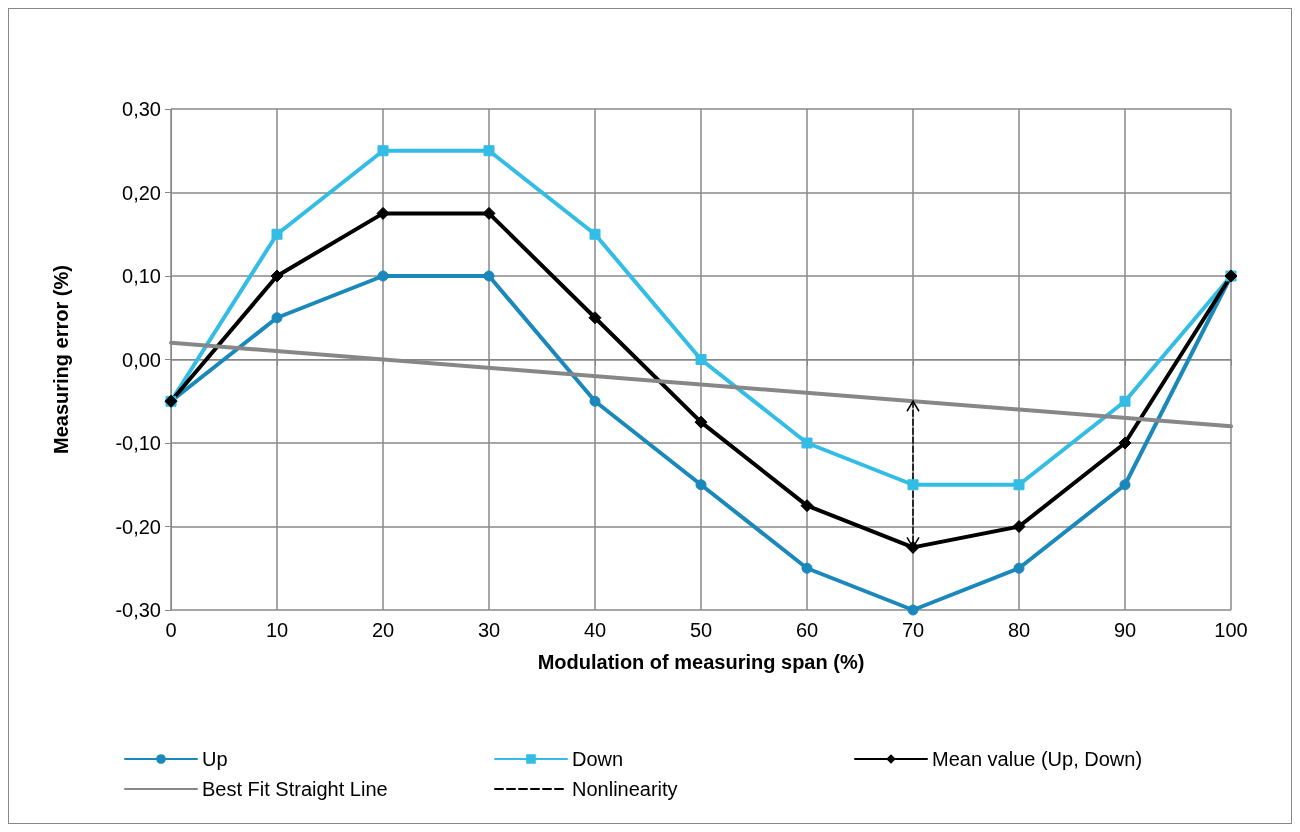  What do you see at coordinates (141, 109) in the screenshot?
I see `y-tick-label: 0,30` at bounding box center [141, 109].